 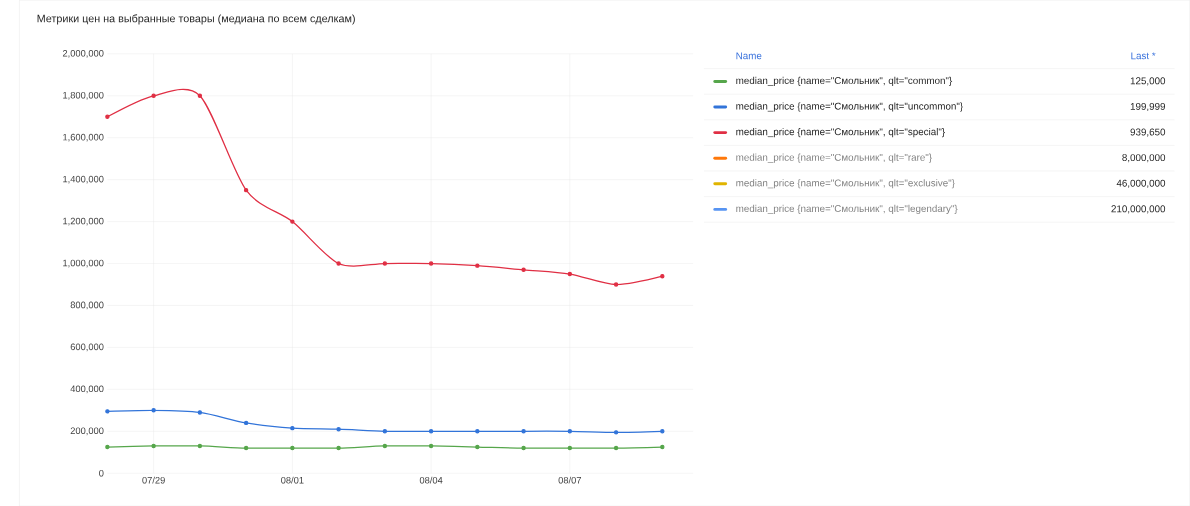 I want to click on text: 46,000,000, so click(x=1141, y=183).